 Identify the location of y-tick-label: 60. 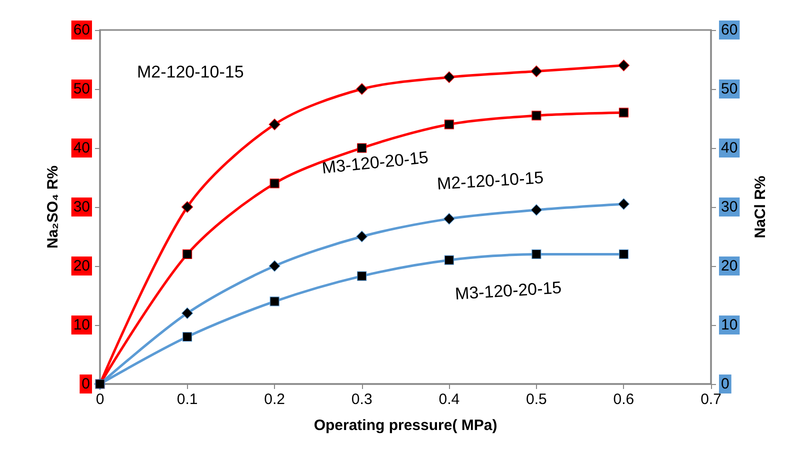
(81, 30).